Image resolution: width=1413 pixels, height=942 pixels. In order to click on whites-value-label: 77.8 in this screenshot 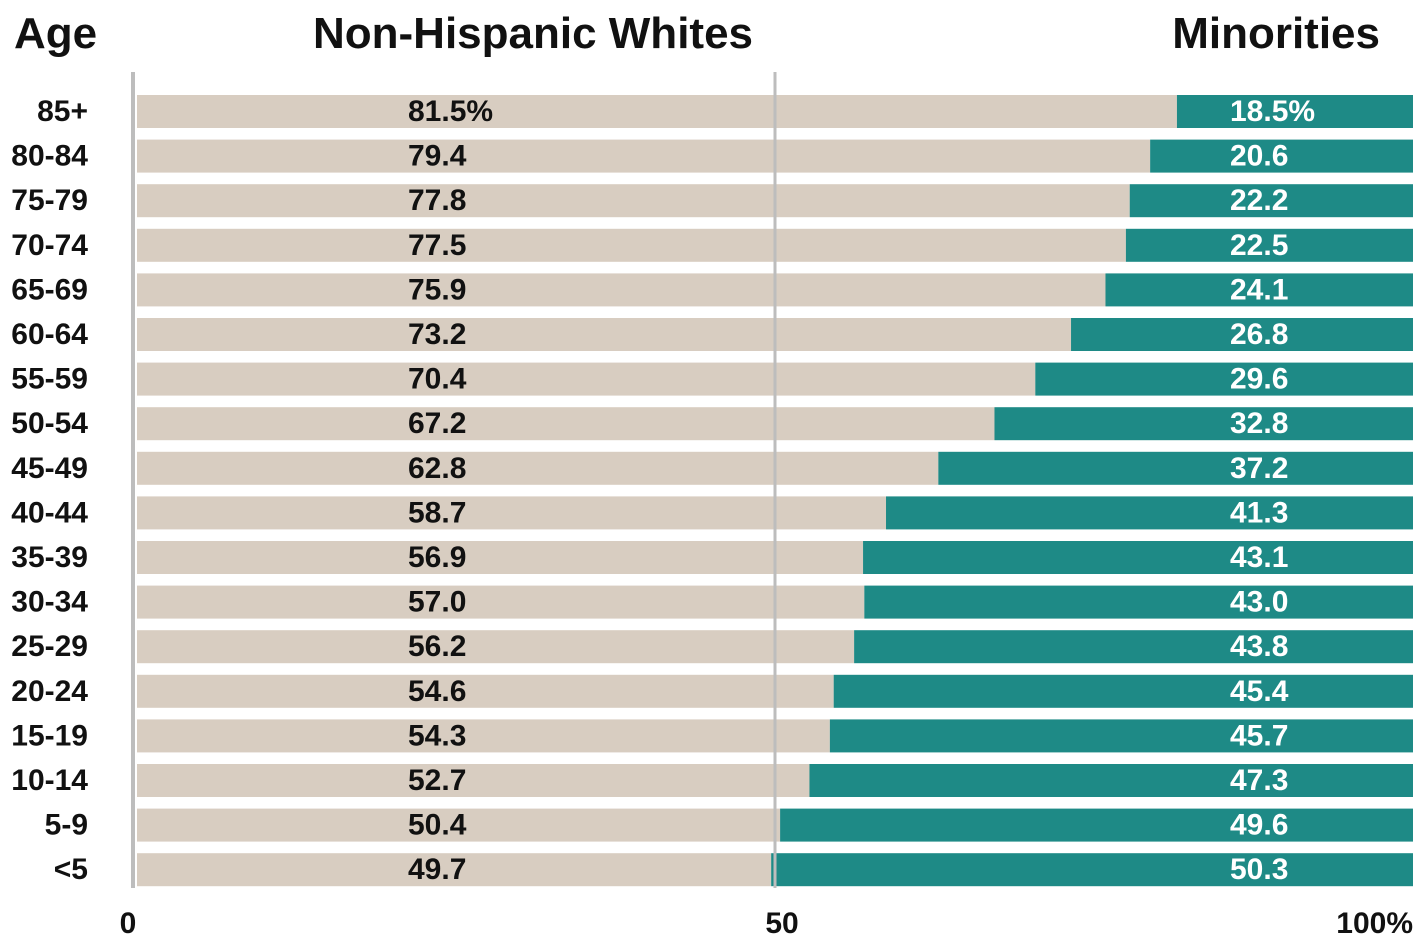, I will do `click(437, 200)`.